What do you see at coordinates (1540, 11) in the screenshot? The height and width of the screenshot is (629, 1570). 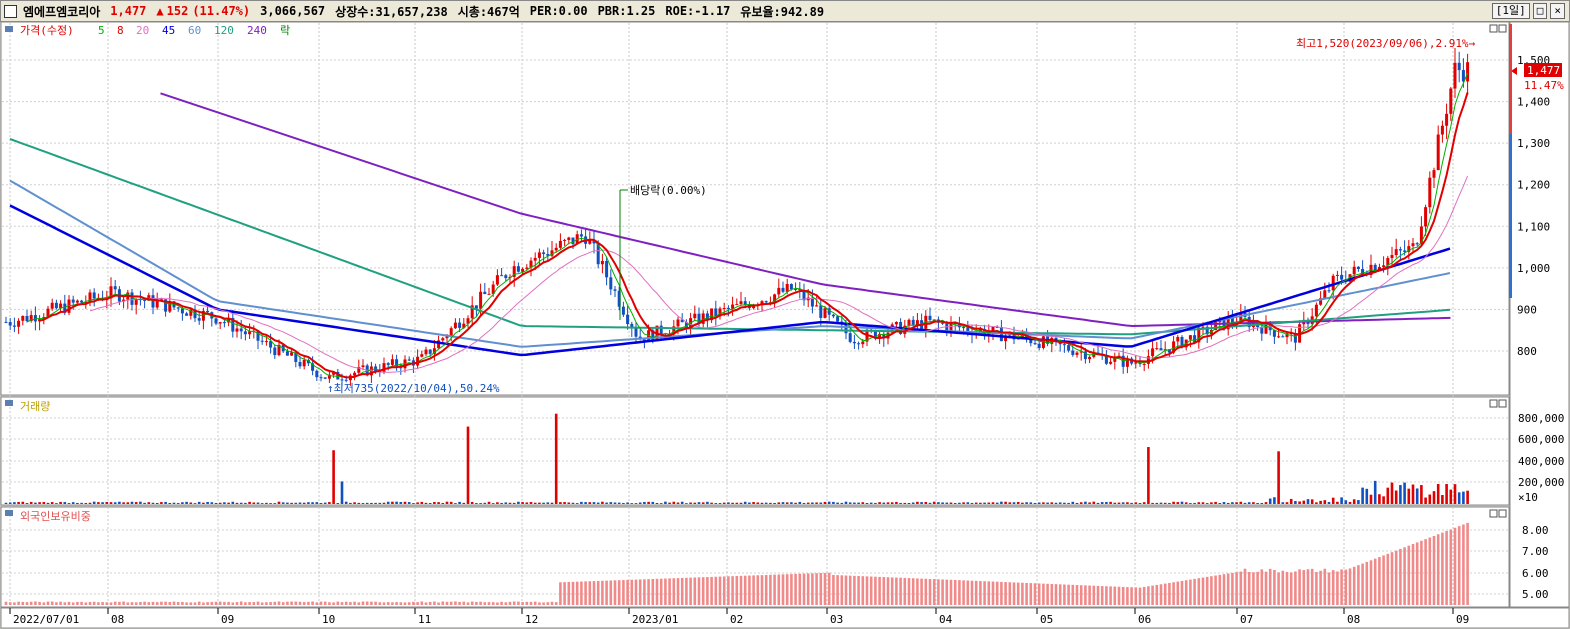 I see `maximize-icon: □` at bounding box center [1540, 11].